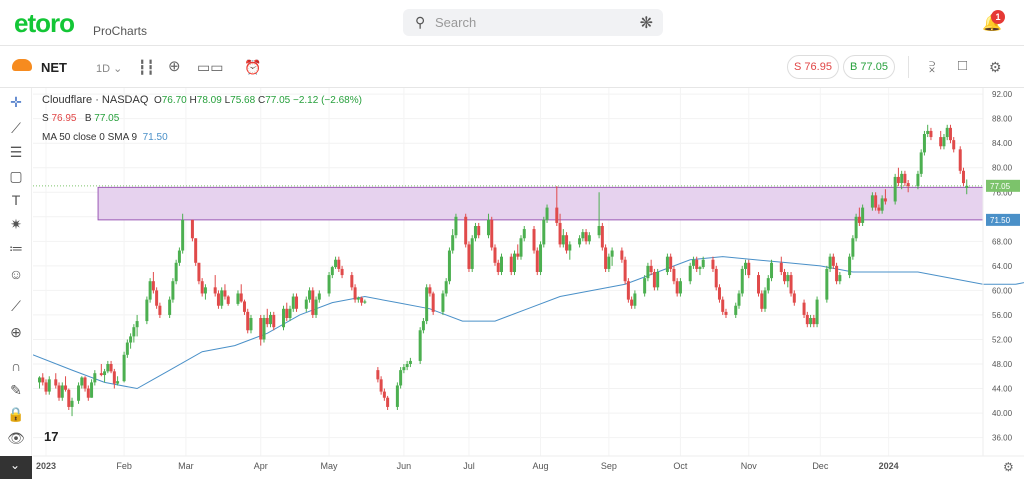 The height and width of the screenshot is (479, 1024). What do you see at coordinates (109, 68) in the screenshot?
I see `timeframe-select: 1D ⌄` at bounding box center [109, 68].